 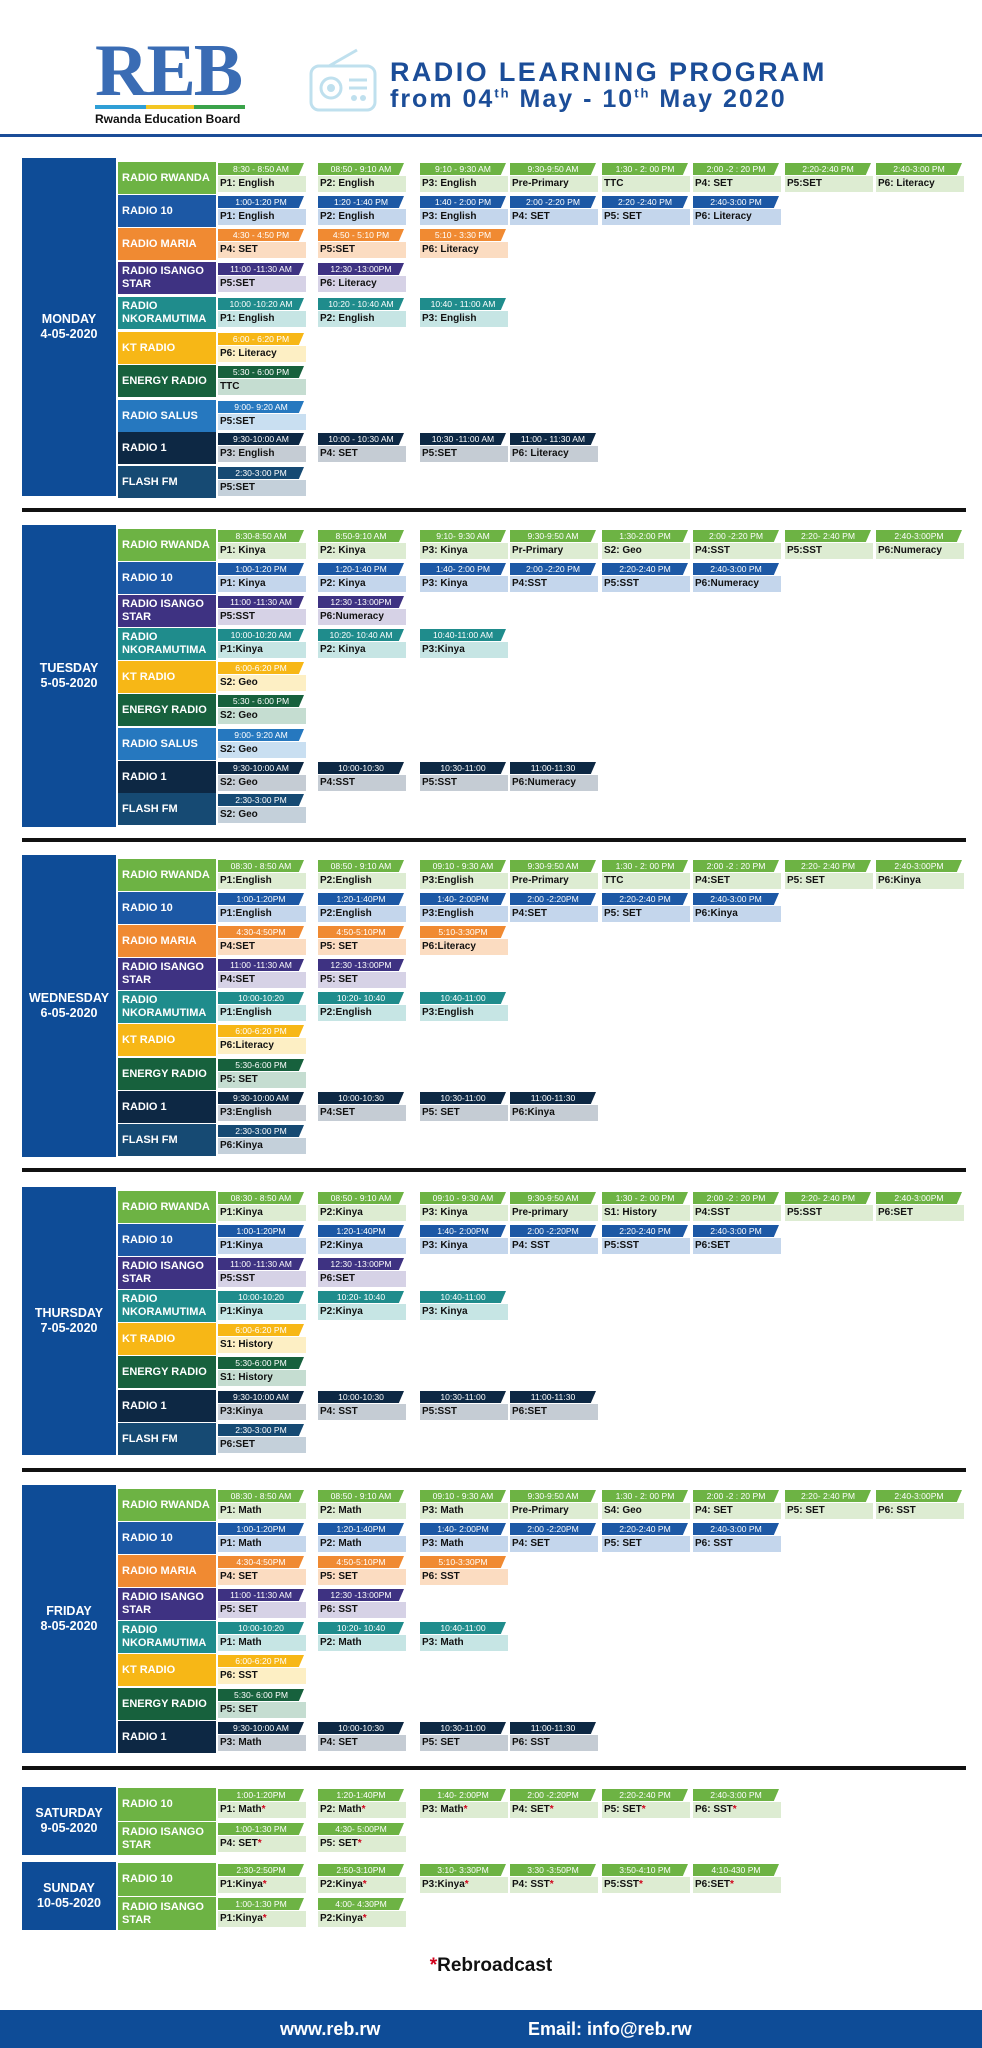 What do you see at coordinates (361, 635) in the screenshot?
I see `slot-time: 10:20- 10:40 AM` at bounding box center [361, 635].